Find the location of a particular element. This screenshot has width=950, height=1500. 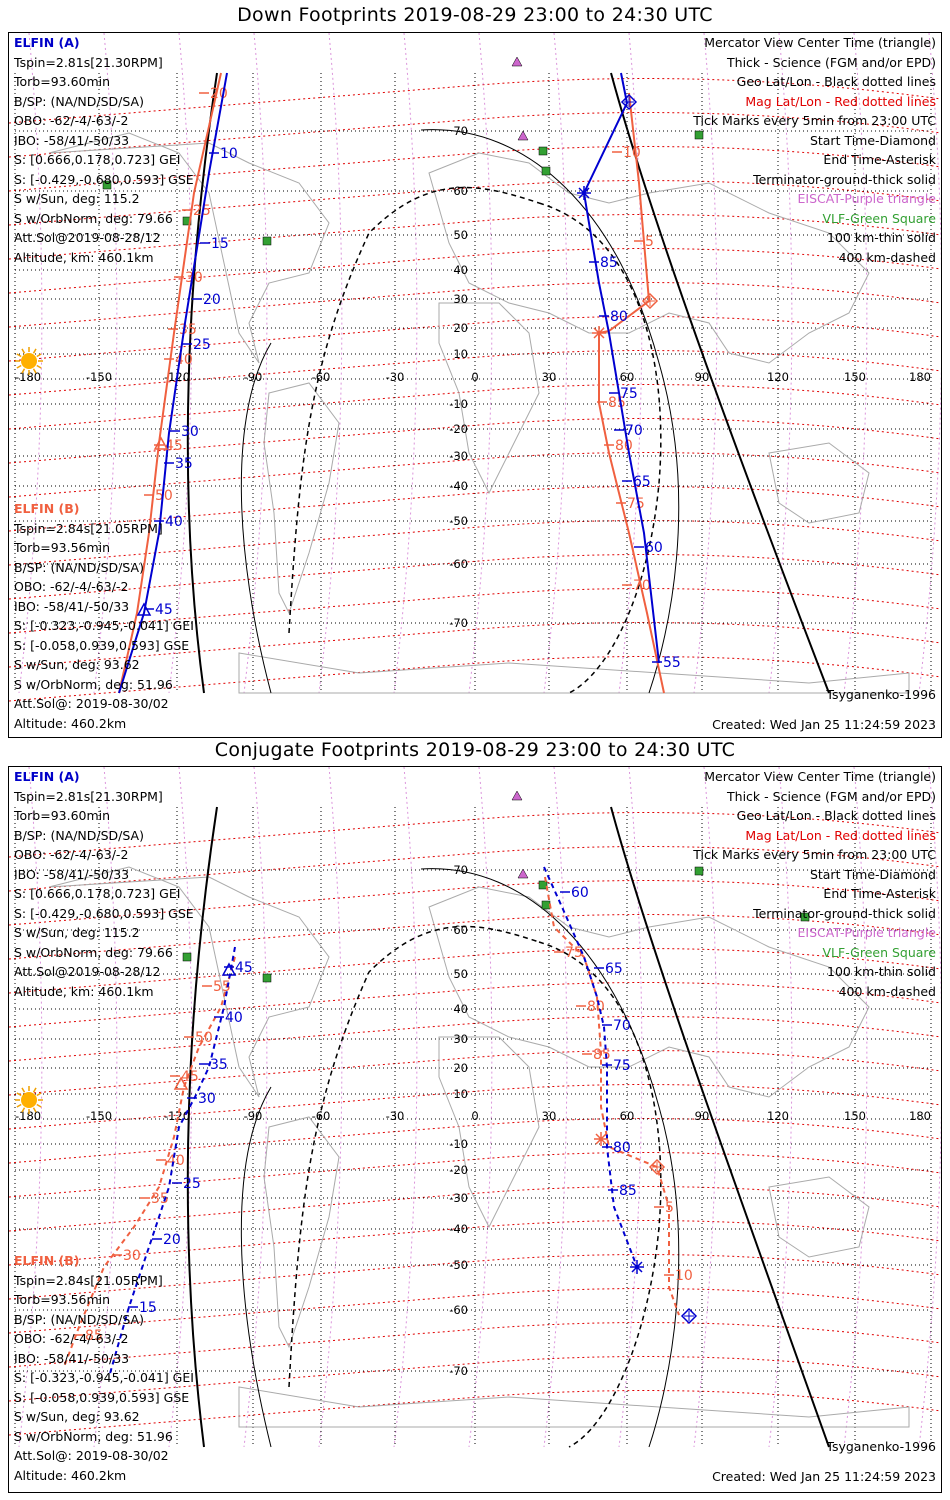

elfin-a-line: B/SP: (NA/ND/SD/SA) is located at coordinates (79, 101).